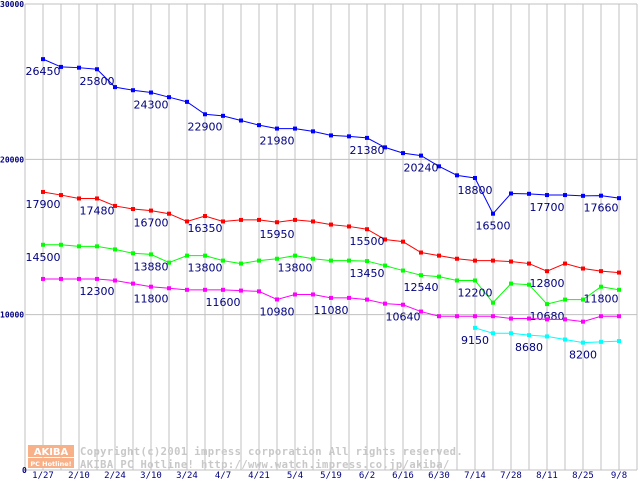  What do you see at coordinates (475, 340) in the screenshot?
I see `data-label: 9150` at bounding box center [475, 340].